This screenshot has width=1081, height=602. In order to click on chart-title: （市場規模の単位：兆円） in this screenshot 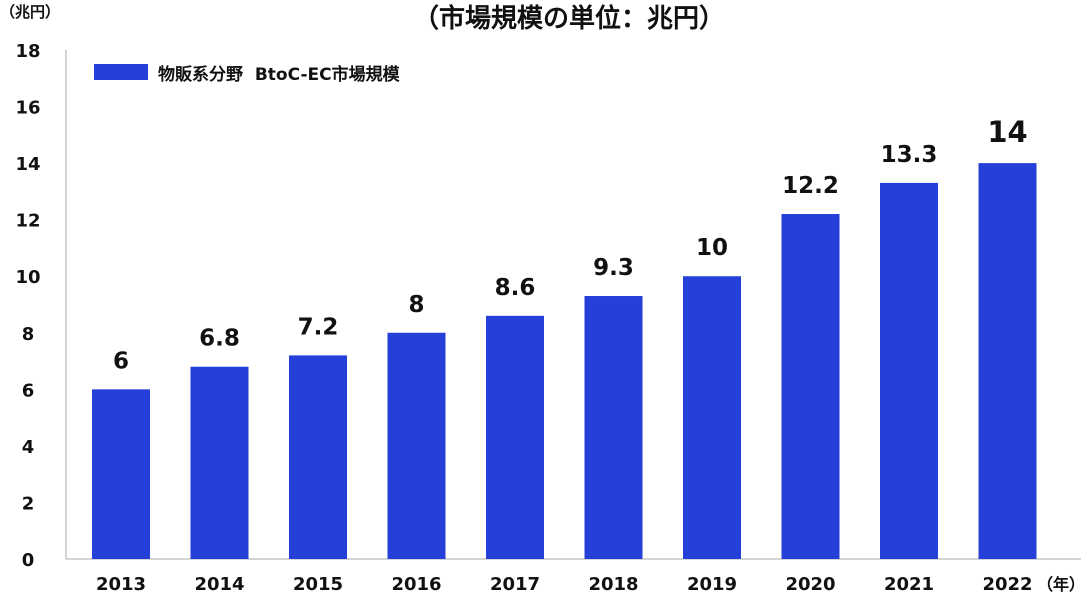, I will do `click(569, 18)`.